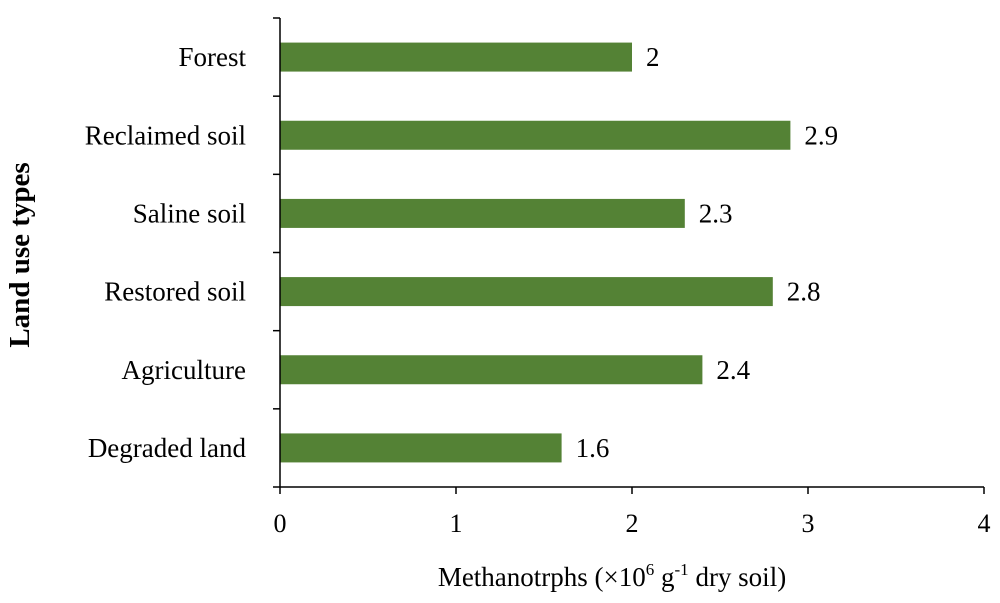  Describe the element at coordinates (733, 370) in the screenshot. I see `data-label-agriculture: 2.4` at that location.